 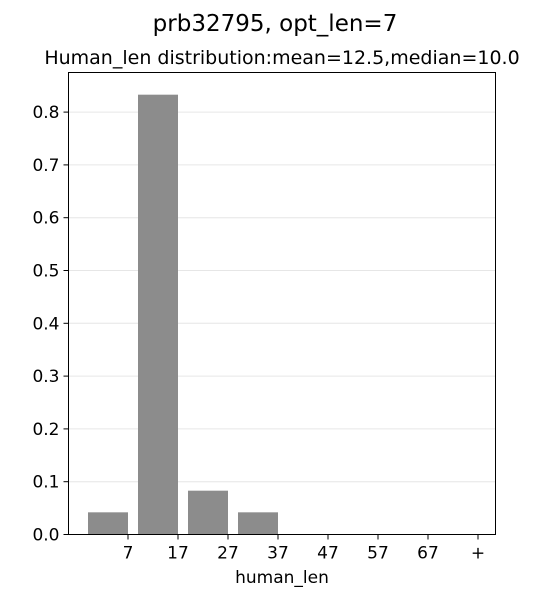 I want to click on x-tick-label: 17, so click(x=178, y=554).